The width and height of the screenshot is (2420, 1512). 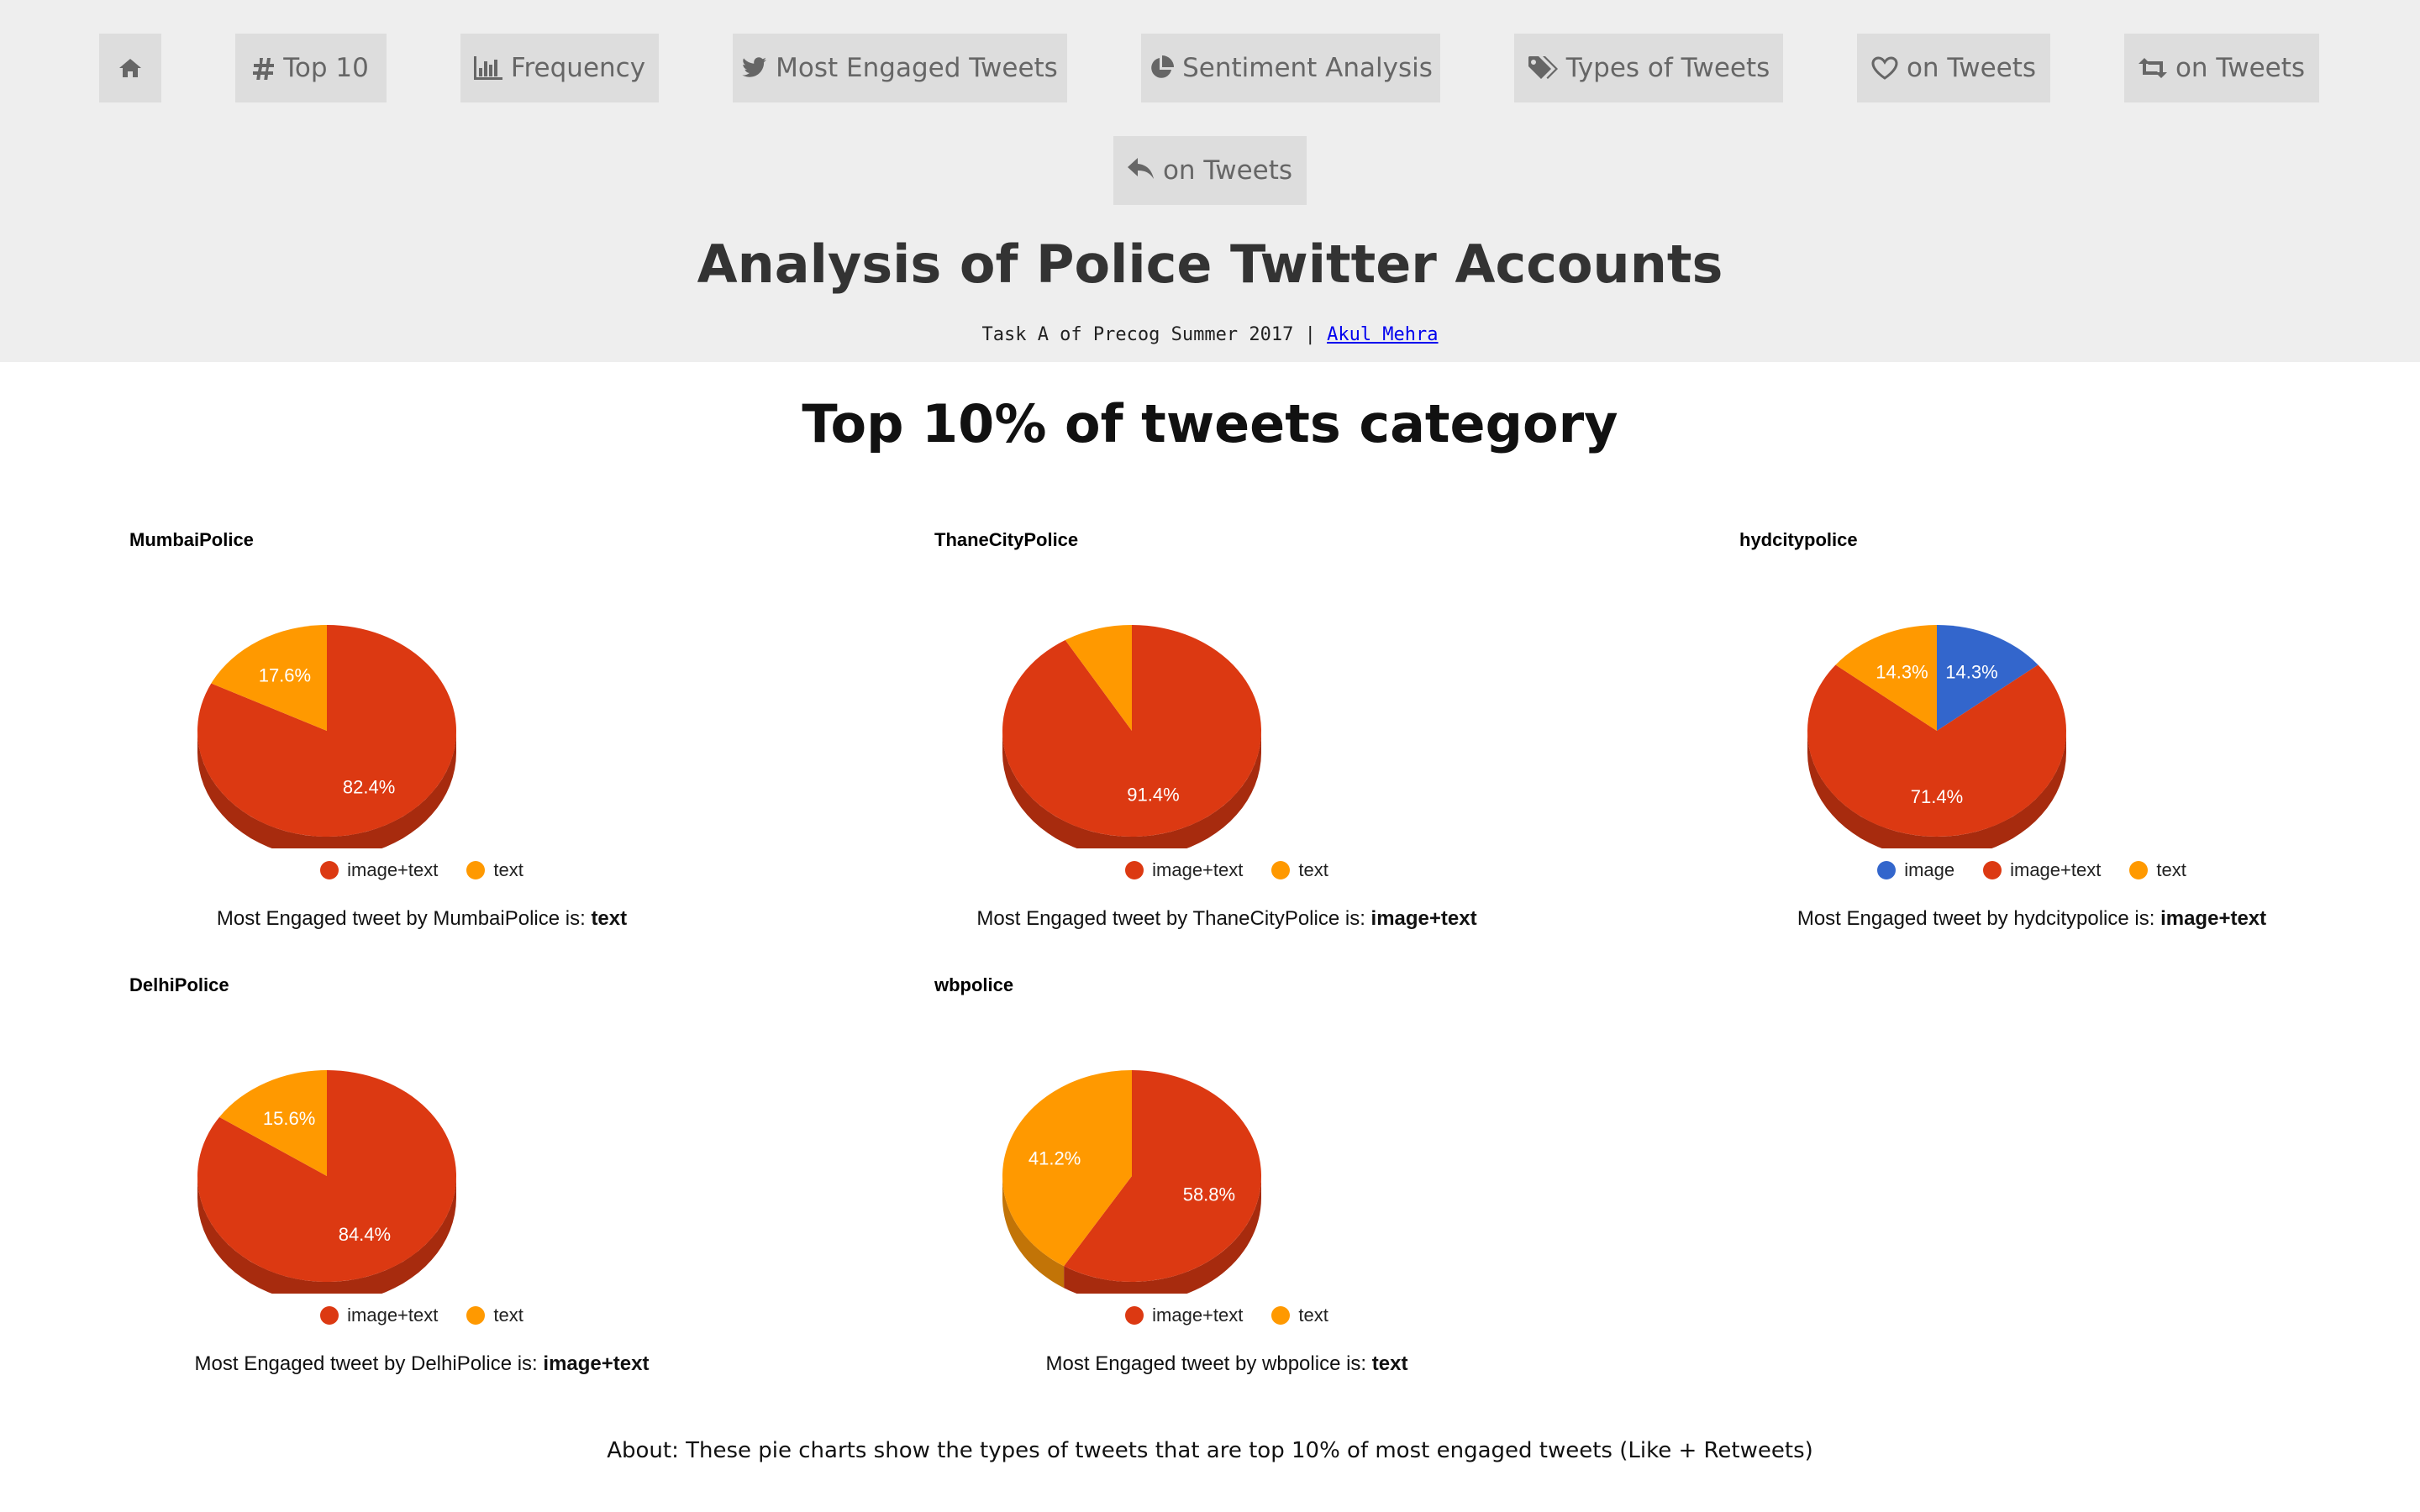 What do you see at coordinates (1210, 170) in the screenshot?
I see `nav-replies-button: on Tweets` at bounding box center [1210, 170].